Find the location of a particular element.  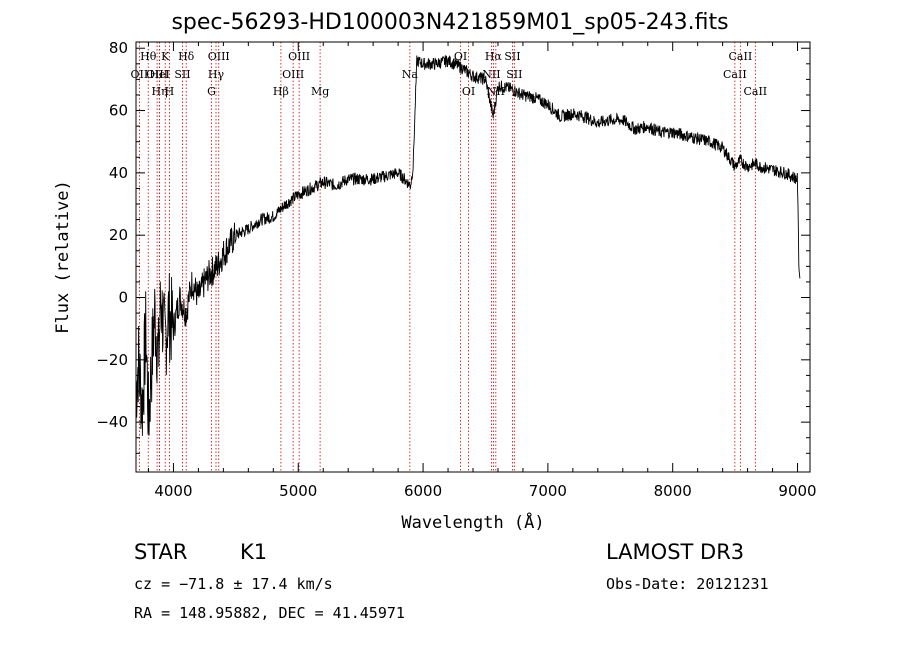

line-label-4: HeI is located at coordinates (159, 74).